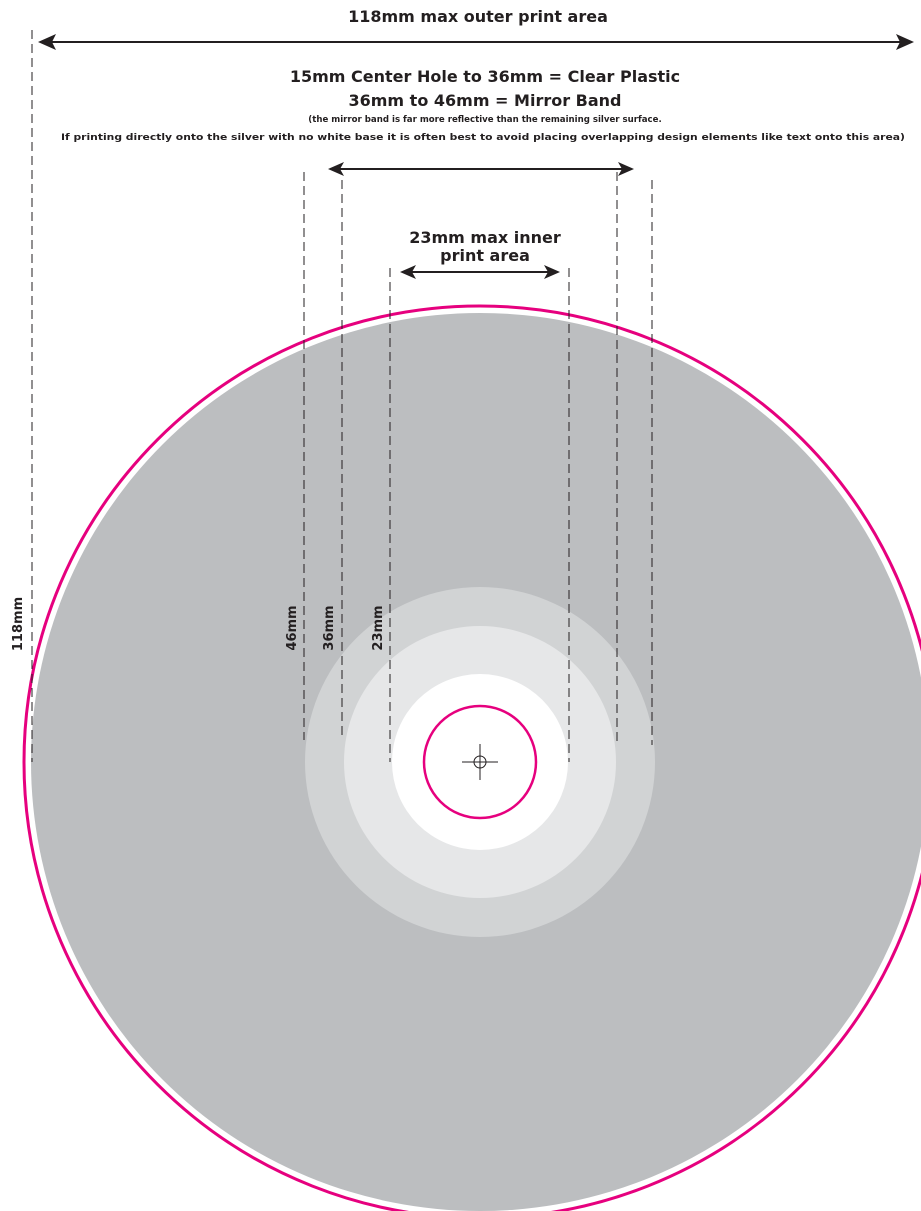 Image resolution: width=921 pixels, height=1211 pixels. I want to click on dimension-label-46mm: 46mm, so click(292, 627).